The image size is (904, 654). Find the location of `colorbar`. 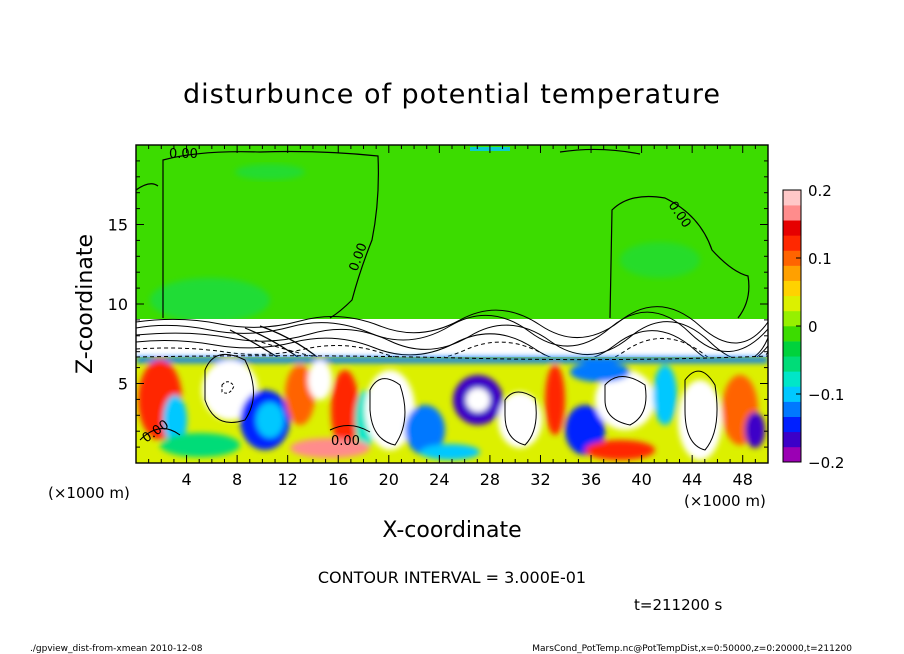

colorbar is located at coordinates (792, 326).